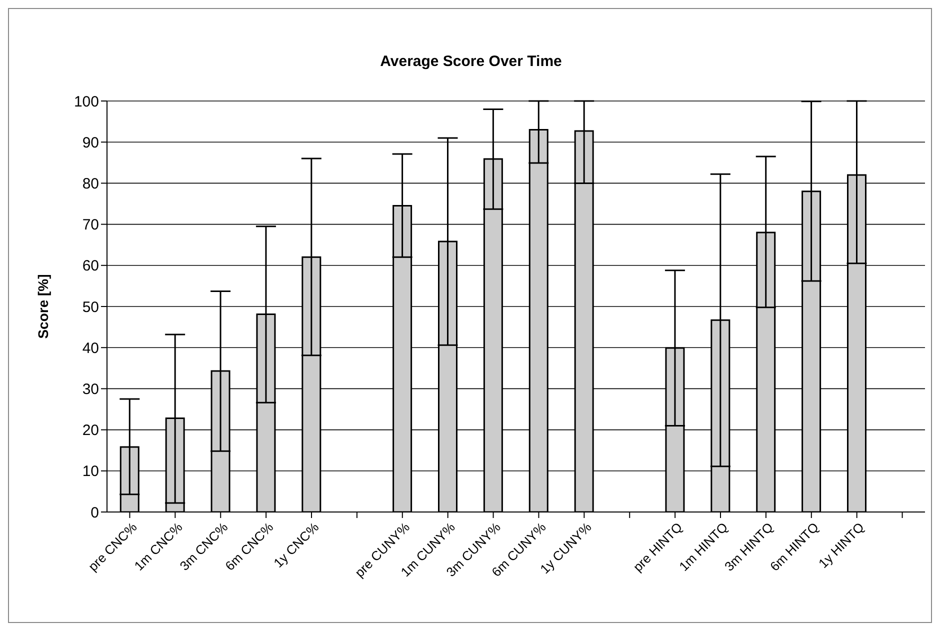  Describe the element at coordinates (86, 101) in the screenshot. I see `y-tick-label: 100` at that location.